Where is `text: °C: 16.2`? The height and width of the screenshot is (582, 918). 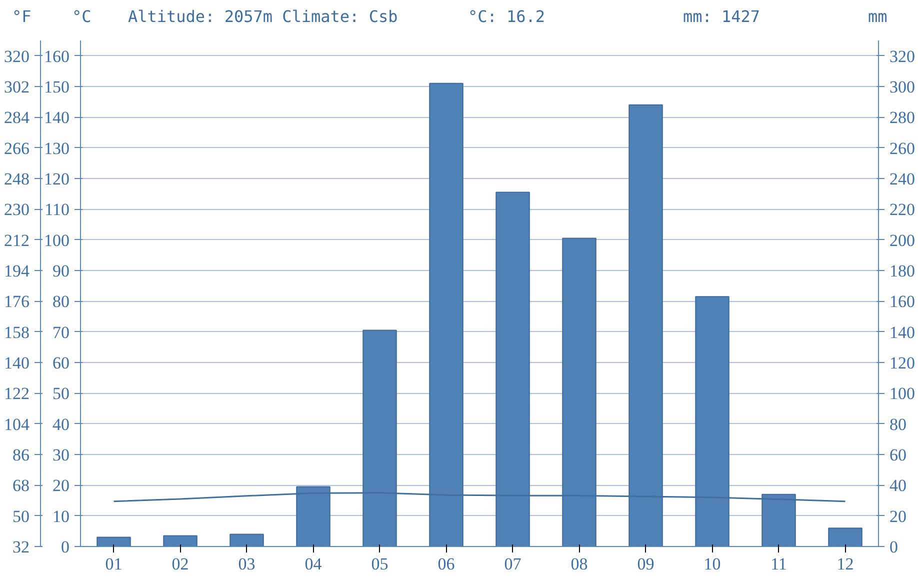 text: °C: 16.2 is located at coordinates (507, 17).